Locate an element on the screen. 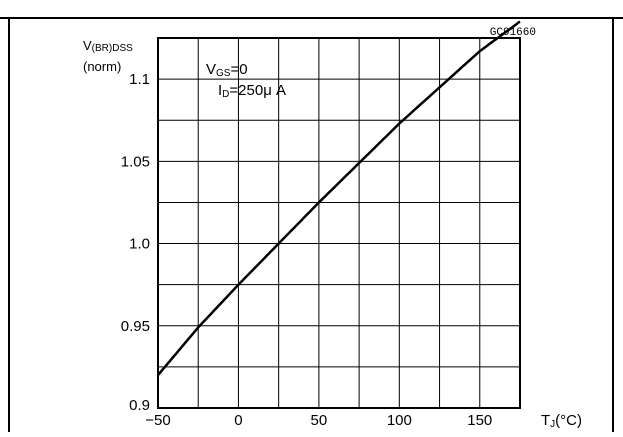 This screenshot has height=437, width=623. y-tick-label: 1.0 is located at coordinates (139, 244).